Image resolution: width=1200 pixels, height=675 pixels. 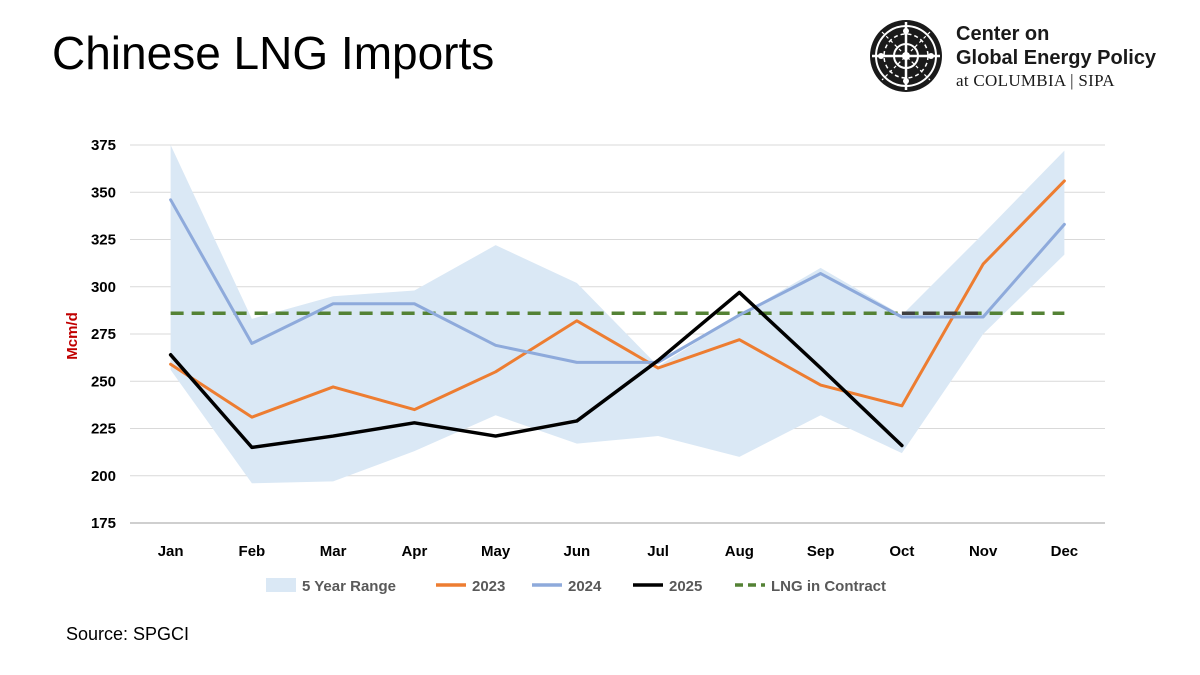 I want to click on legend-label-2023: 2023, so click(x=488, y=586).